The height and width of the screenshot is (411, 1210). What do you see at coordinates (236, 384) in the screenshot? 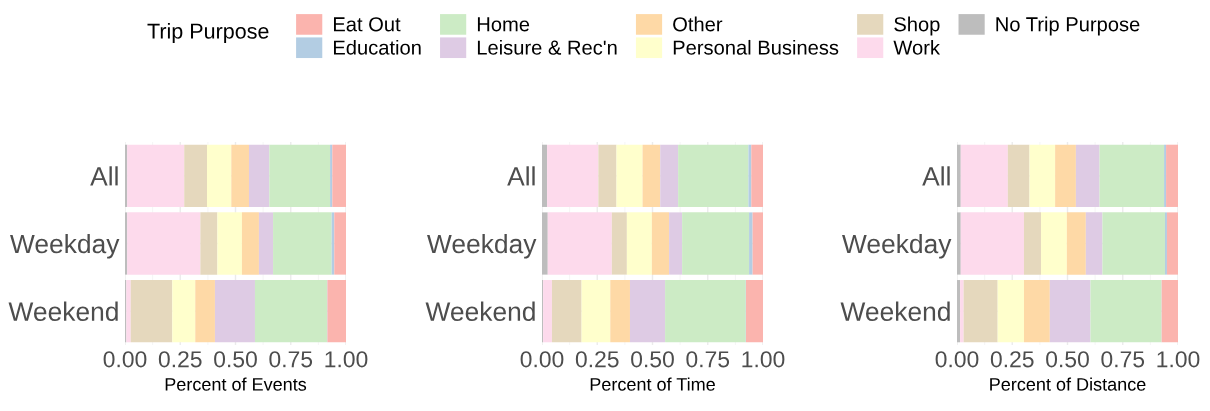
I see `x-axis-title: Percent of Events` at bounding box center [236, 384].